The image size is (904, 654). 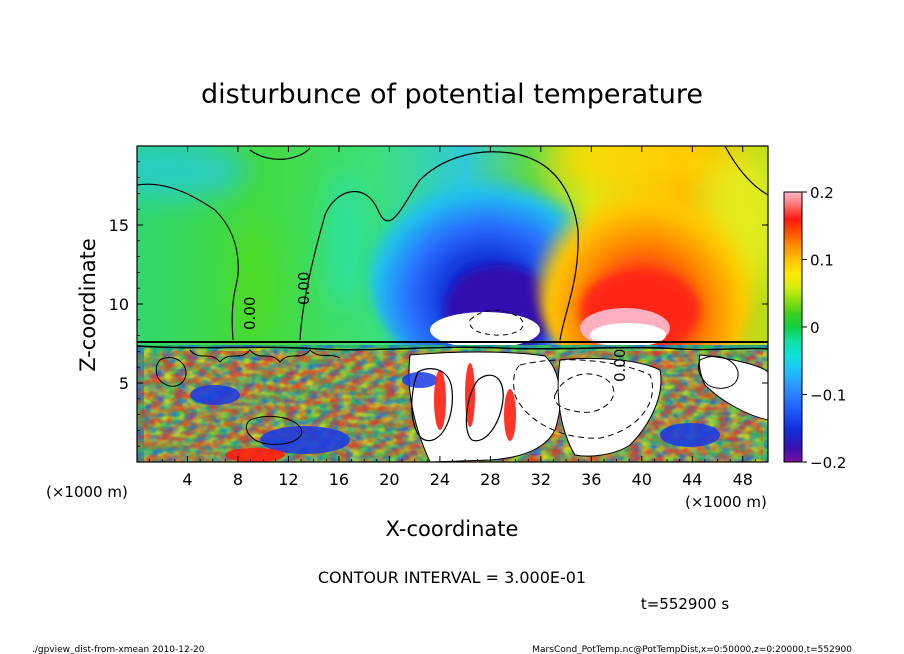 I want to click on x-tick-label: 8, so click(x=238, y=479).